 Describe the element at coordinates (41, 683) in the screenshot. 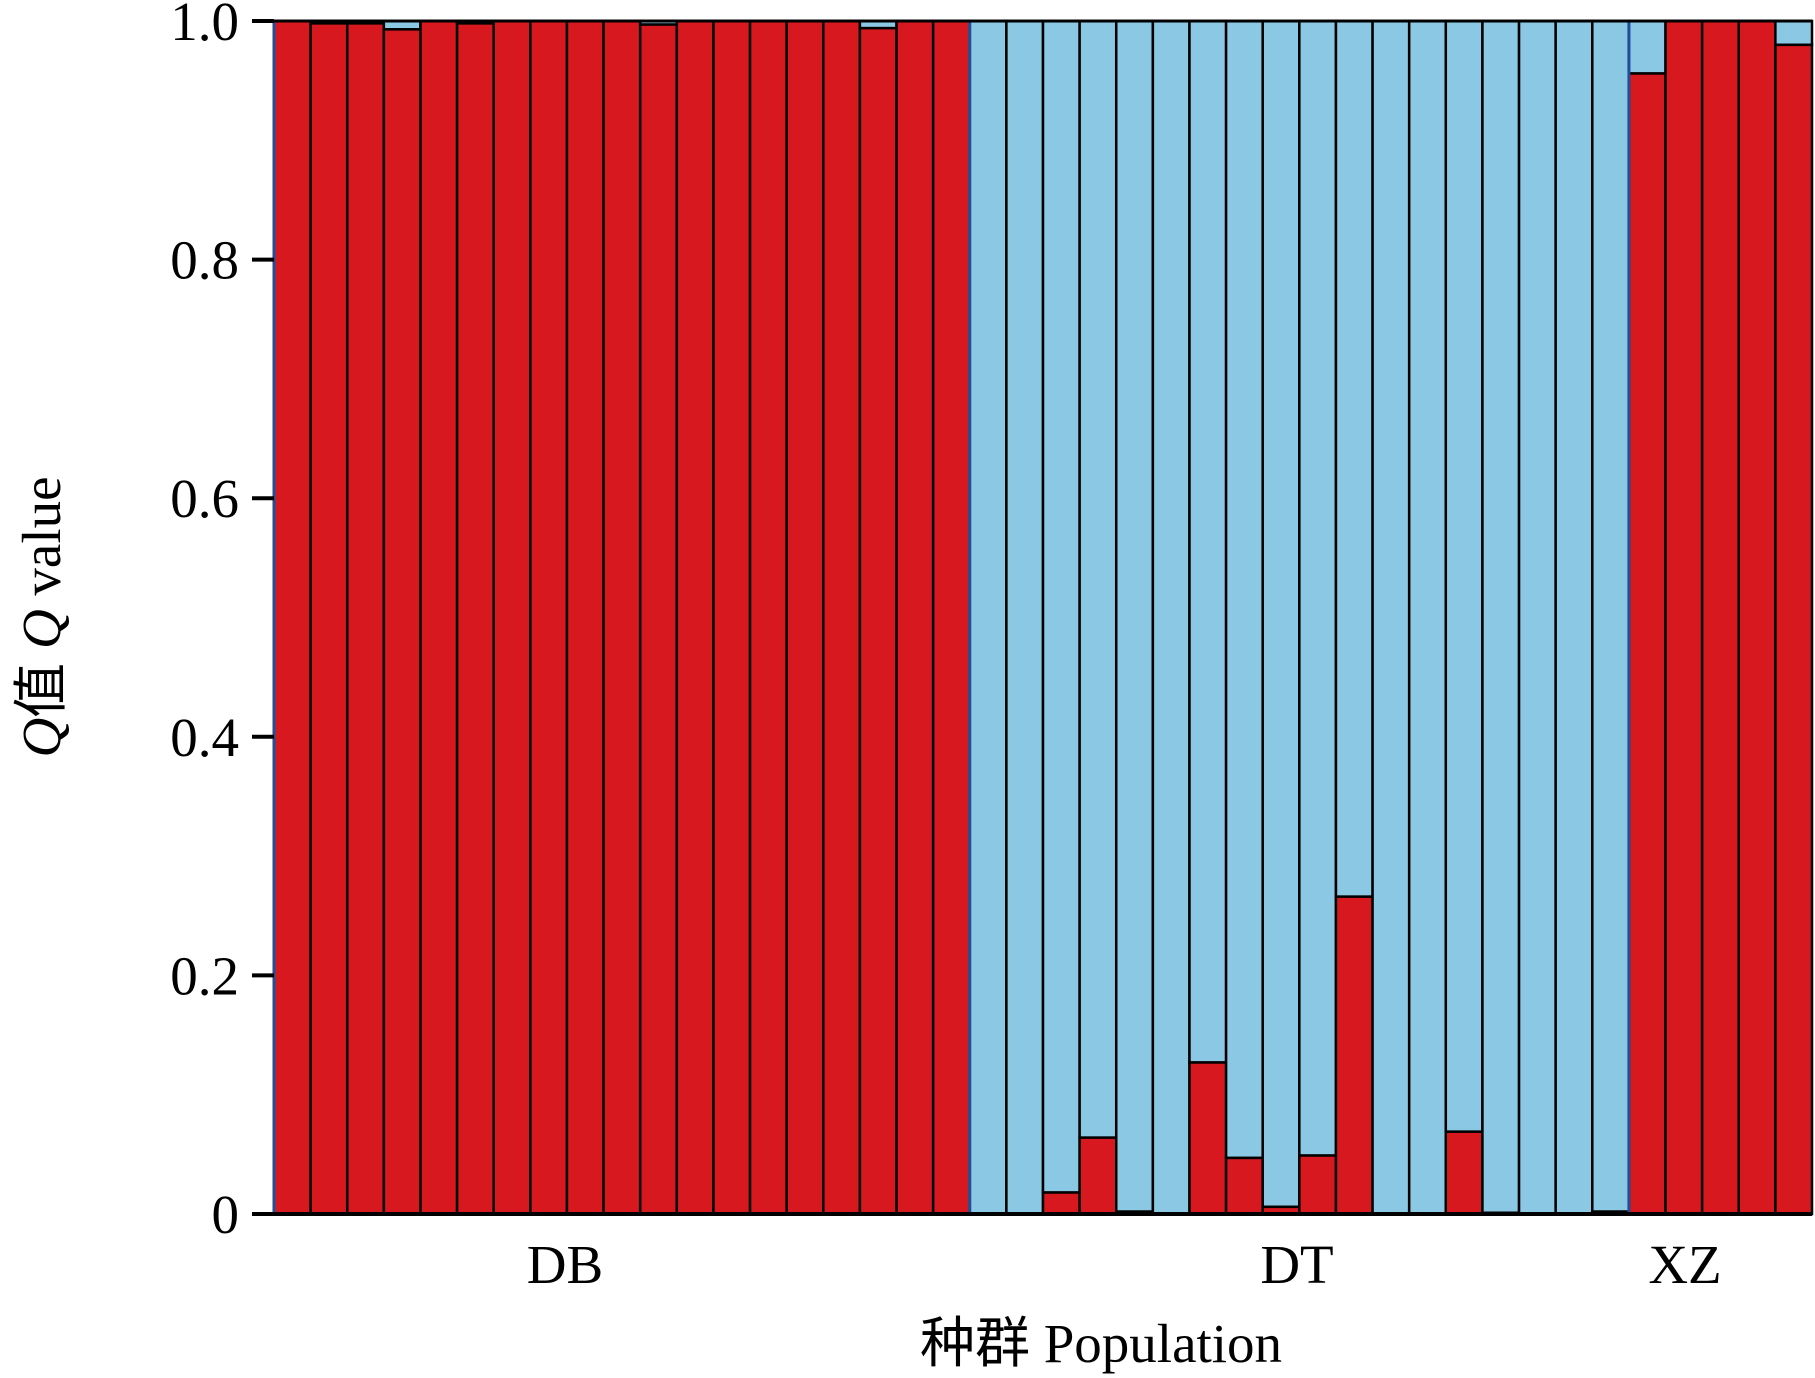

I see `y-label-cn: 值` at that location.